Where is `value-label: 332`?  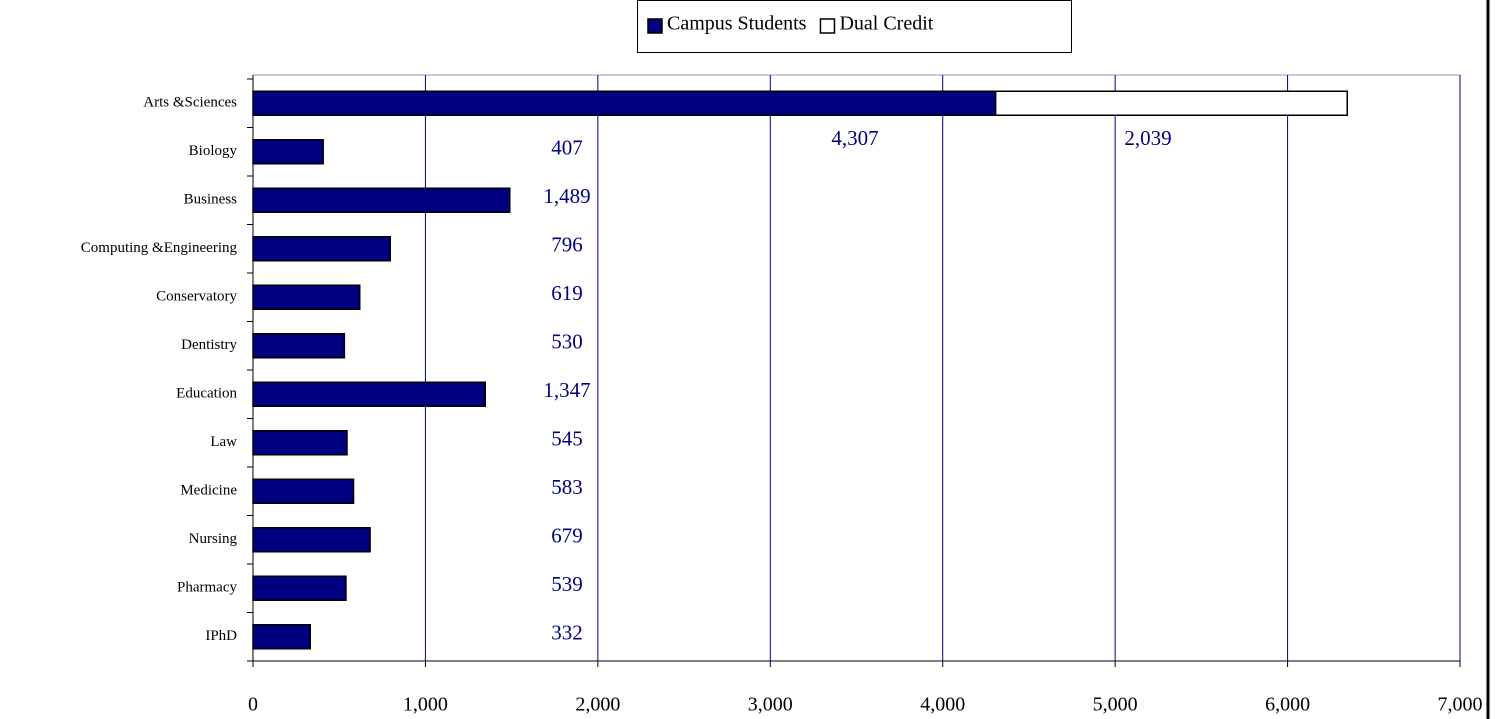 value-label: 332 is located at coordinates (567, 633).